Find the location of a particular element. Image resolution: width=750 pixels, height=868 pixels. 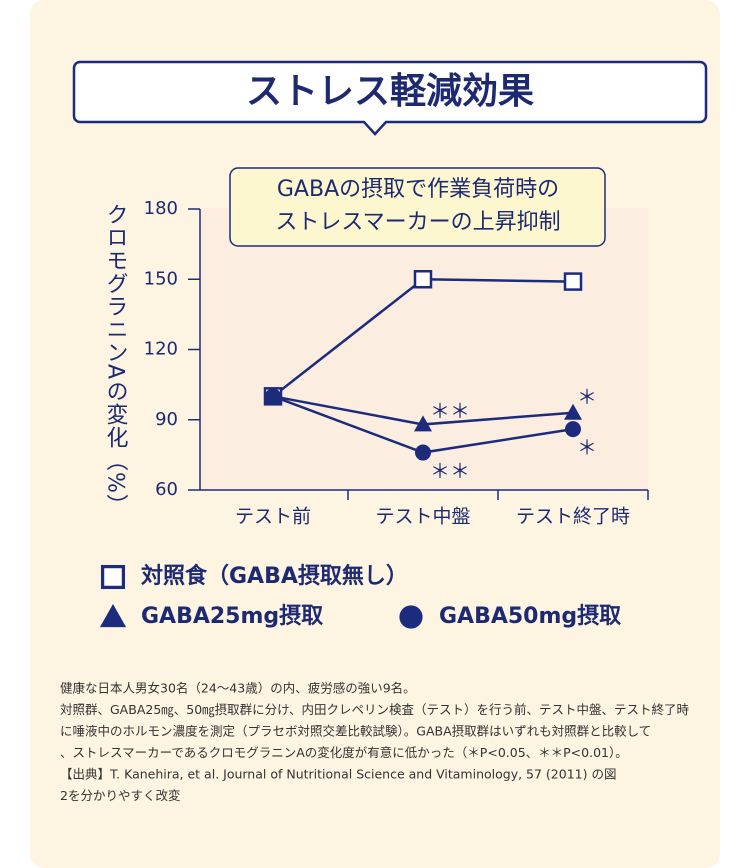

title: ストレス軽減効果 is located at coordinates (390, 91).